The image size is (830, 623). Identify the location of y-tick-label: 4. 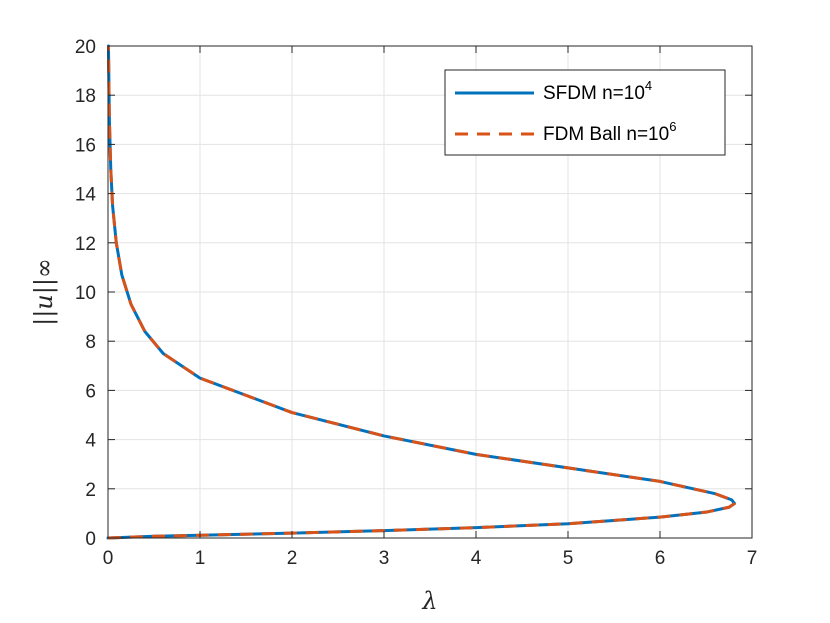
(90, 441).